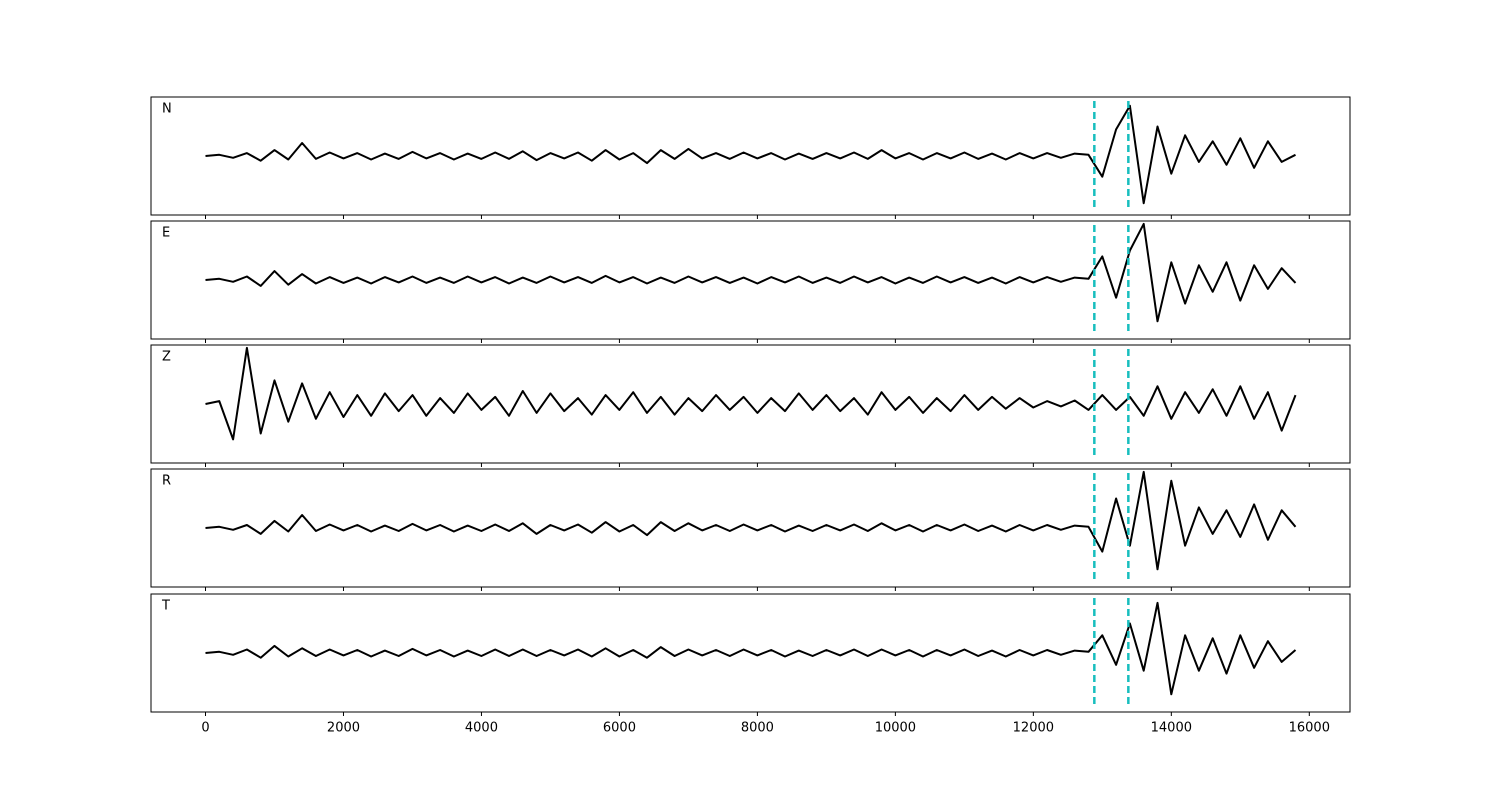 The height and width of the screenshot is (800, 1500). Describe the element at coordinates (343, 728) in the screenshot. I see `x-tick-label: 2000` at that location.